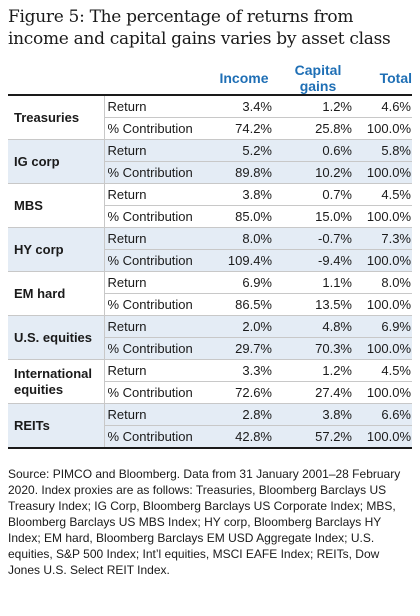 The height and width of the screenshot is (616, 420). Describe the element at coordinates (318, 150) in the screenshot. I see `capital-gains-cell: 0.6%` at that location.